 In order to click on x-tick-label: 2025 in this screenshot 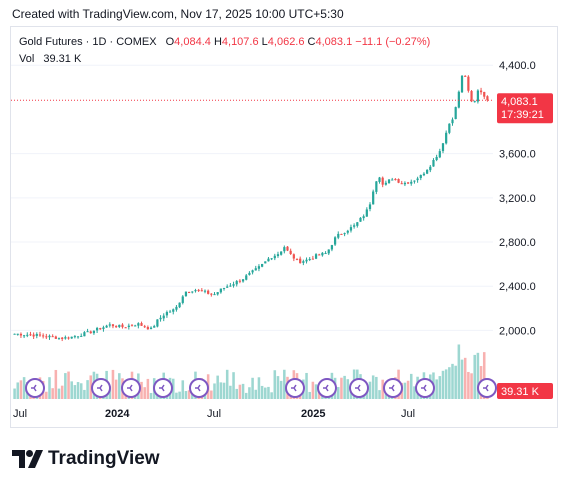, I will do `click(313, 414)`.